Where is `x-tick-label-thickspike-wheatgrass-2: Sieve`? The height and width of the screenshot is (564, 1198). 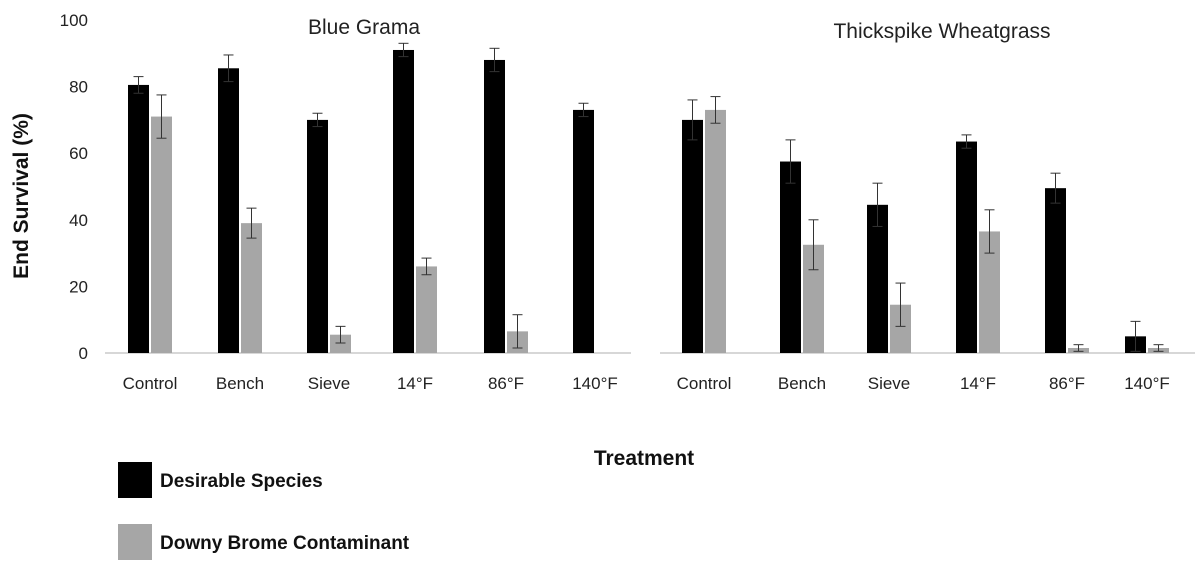 x-tick-label-thickspike-wheatgrass-2: Sieve is located at coordinates (889, 383).